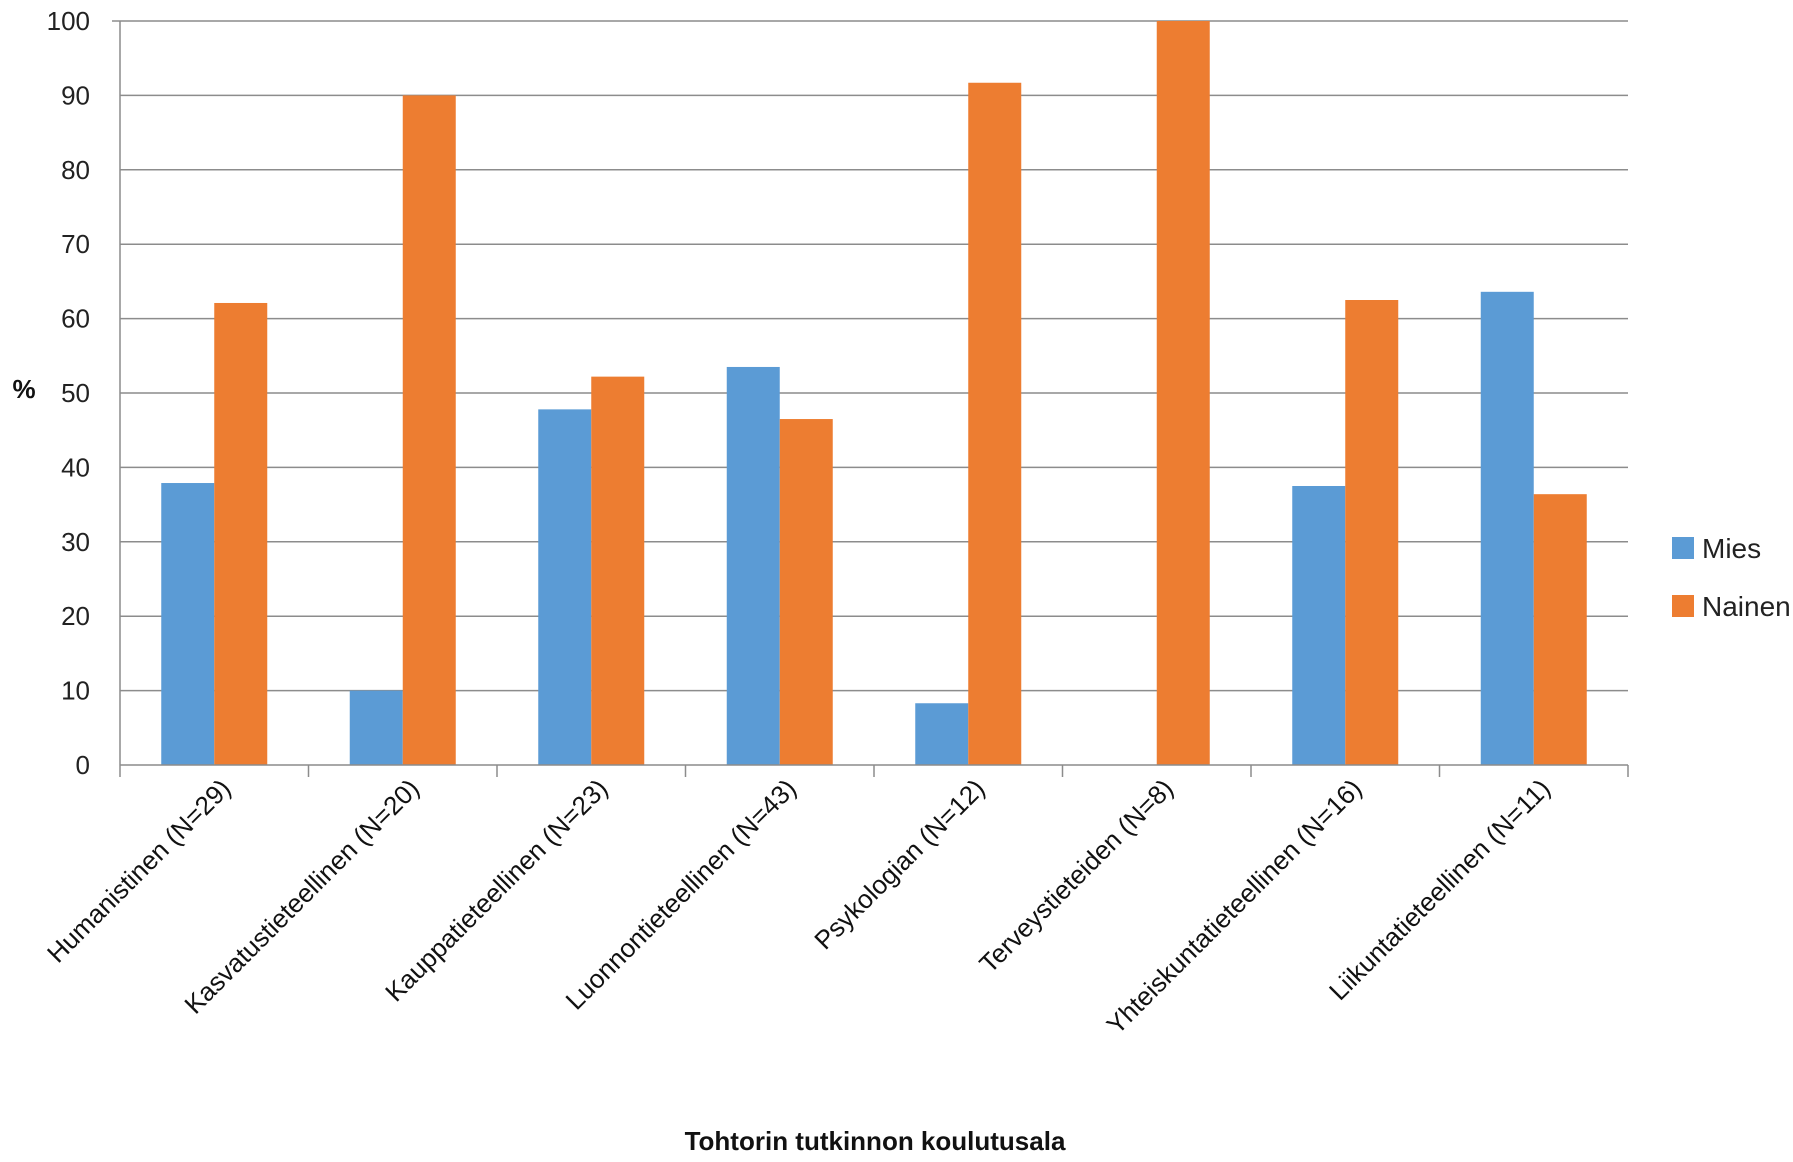 This screenshot has width=1793, height=1162. I want to click on y-tick-label: 0, so click(83, 765).